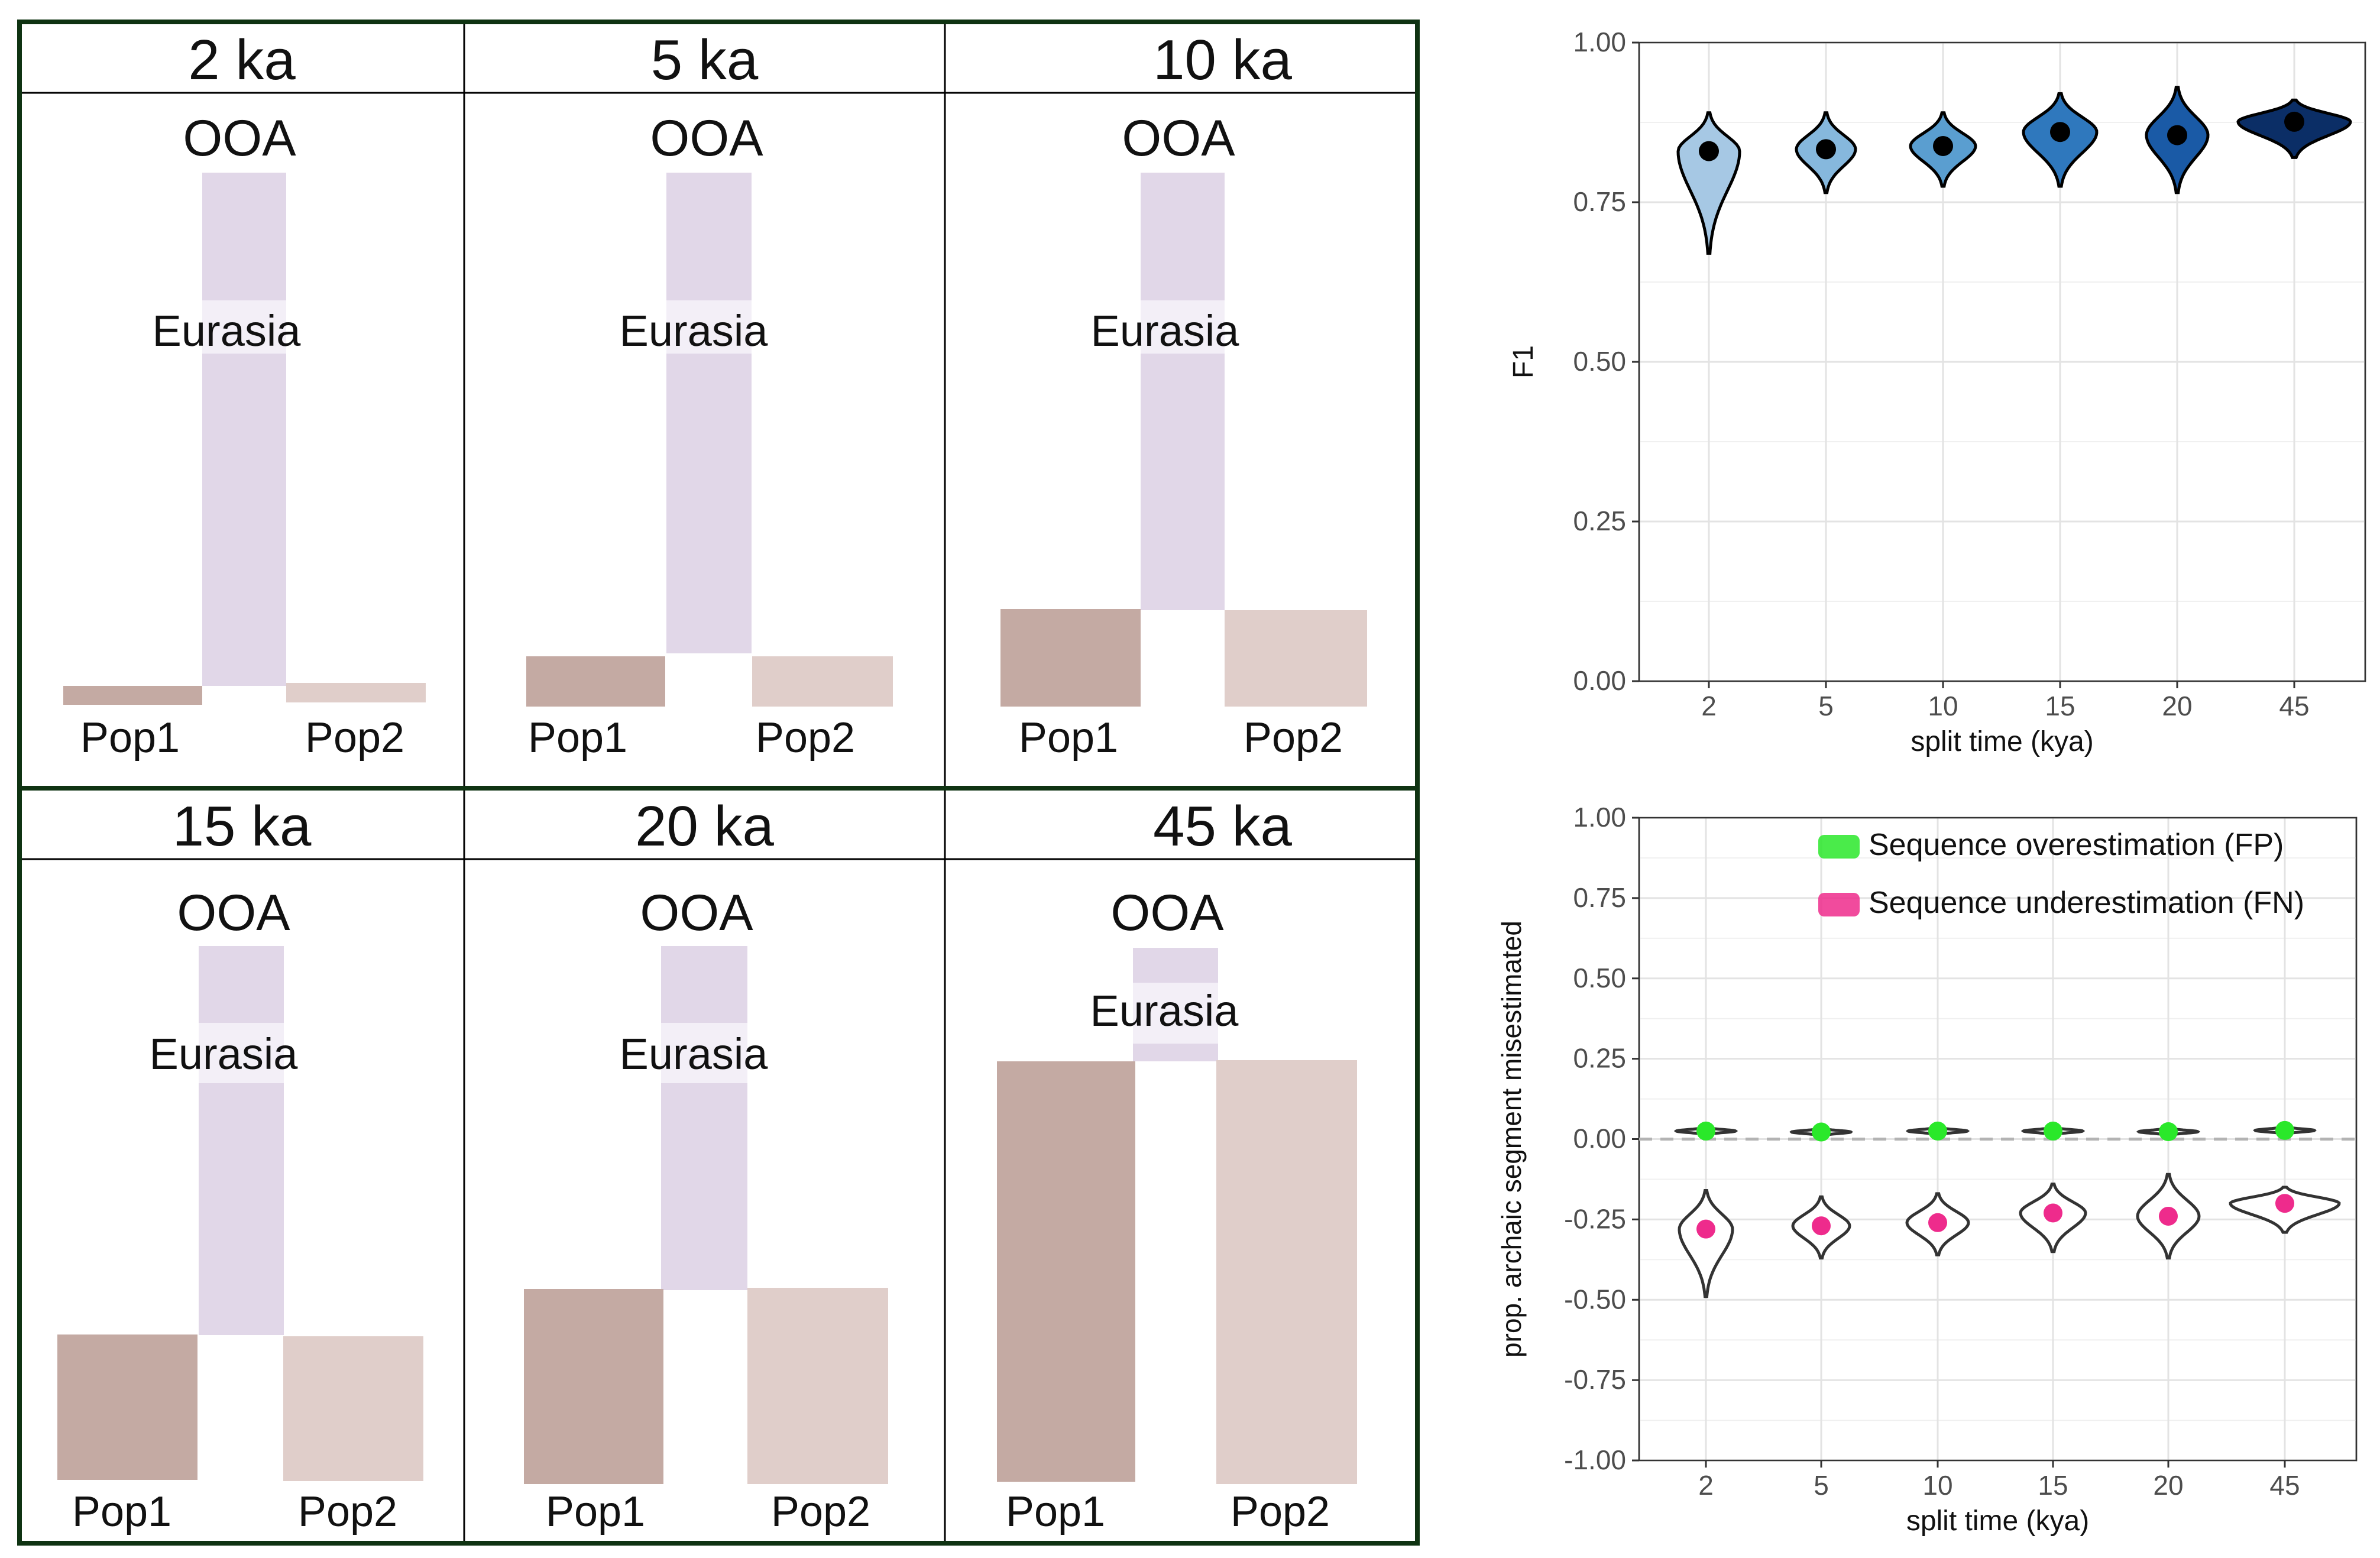 Image resolution: width=2380 pixels, height=1558 pixels. Describe the element at coordinates (2002, 361) in the screenshot. I see `plot-border` at that location.